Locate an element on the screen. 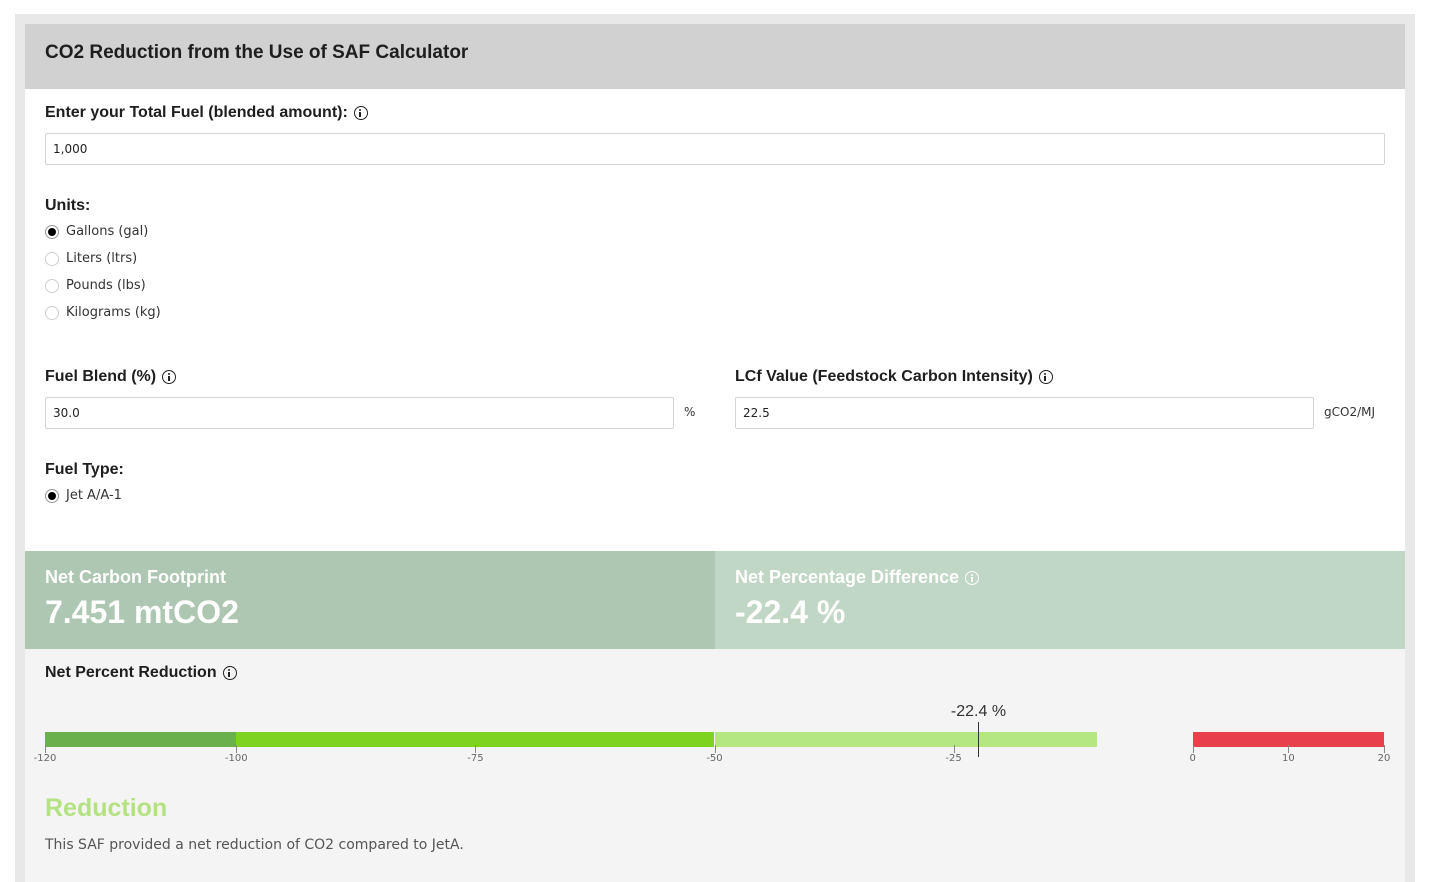  lcf-label: LCf Value (Feedstock Carbon Intensity) is located at coordinates (884, 376).